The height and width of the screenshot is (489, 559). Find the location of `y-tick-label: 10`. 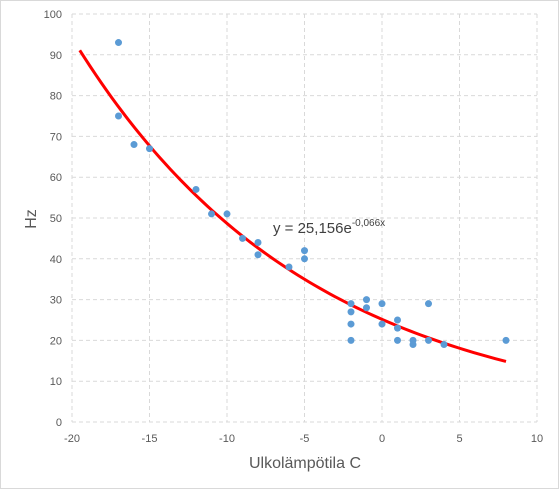

y-tick-label: 10 is located at coordinates (56, 382).